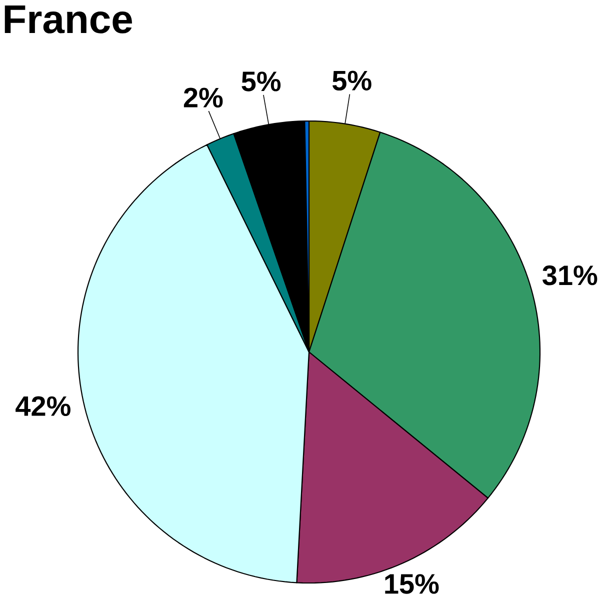  What do you see at coordinates (203, 98) in the screenshot?
I see `data-label: 2%` at bounding box center [203, 98].